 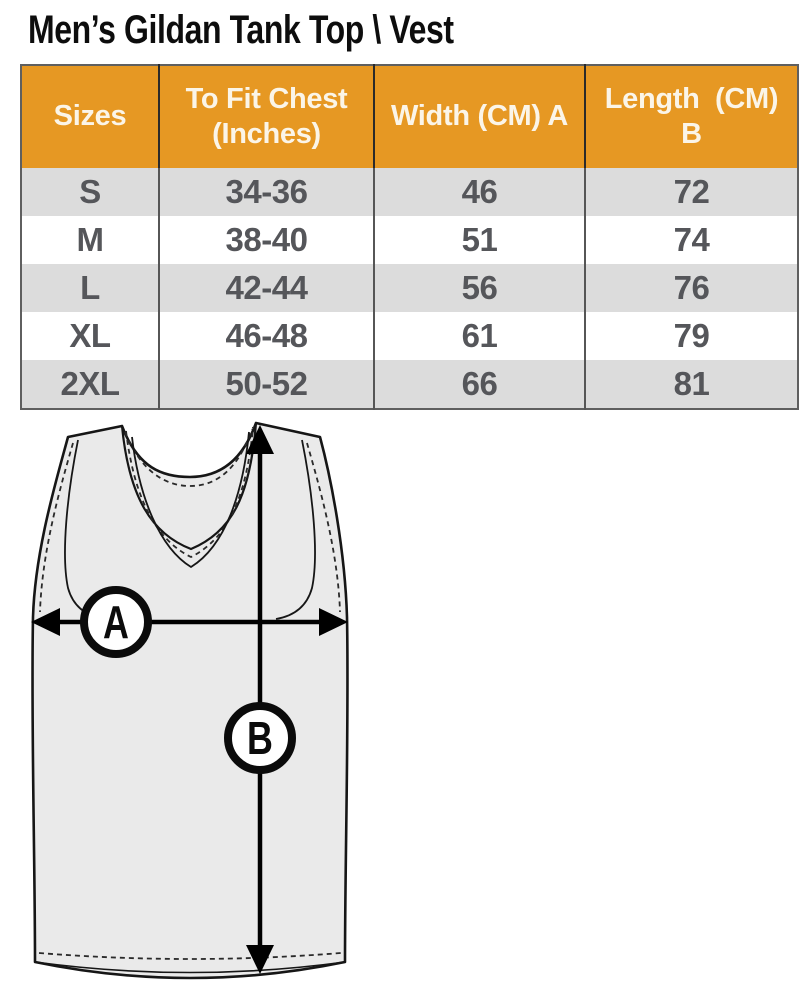 I want to click on table-row: XL 46-48 61 79, so click(x=409, y=336).